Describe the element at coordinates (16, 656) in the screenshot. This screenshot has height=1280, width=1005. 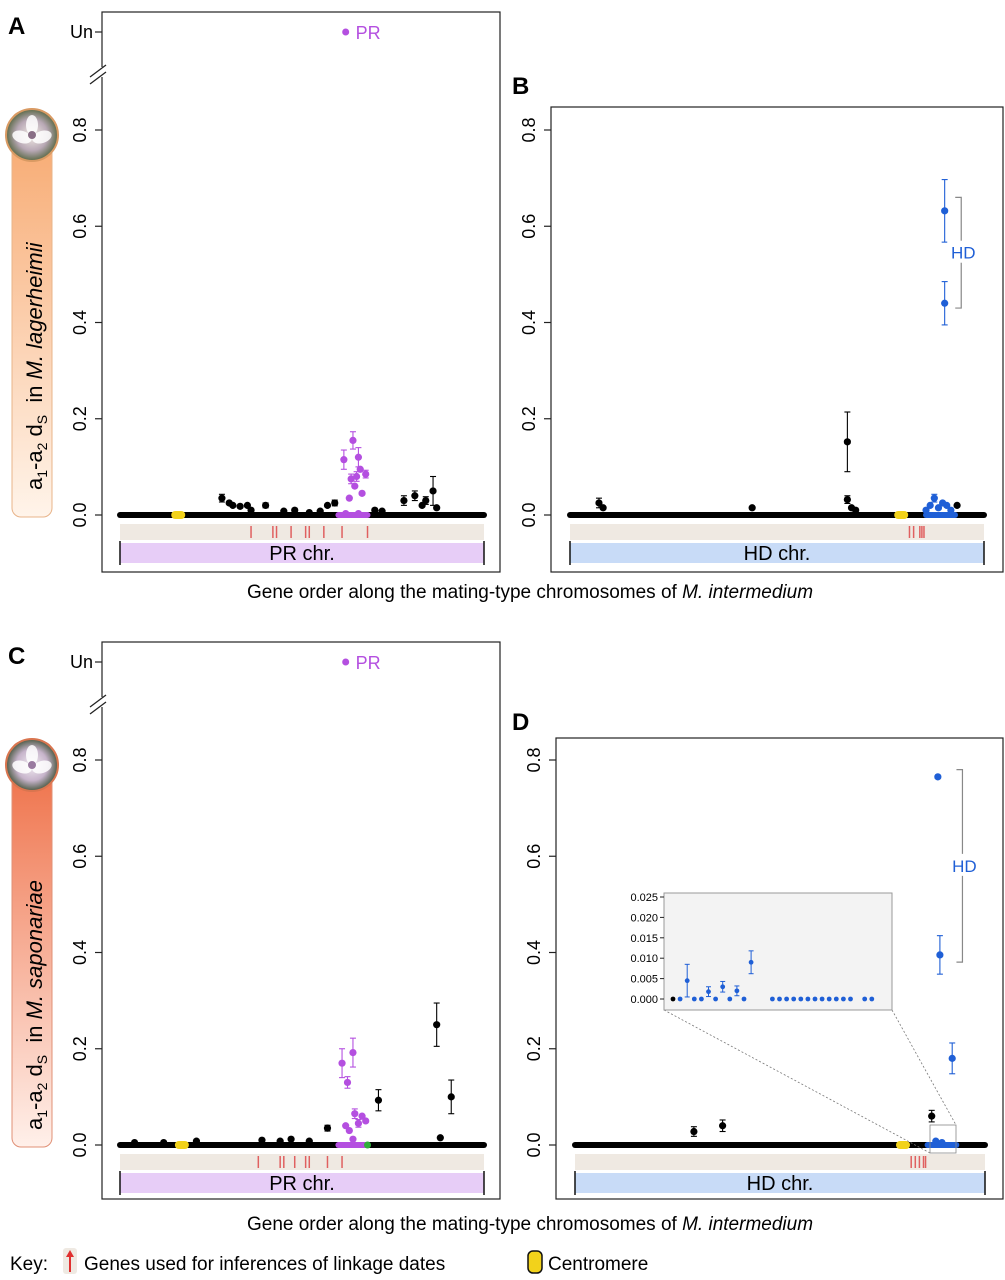
I see `panel-letter: C` at that location.